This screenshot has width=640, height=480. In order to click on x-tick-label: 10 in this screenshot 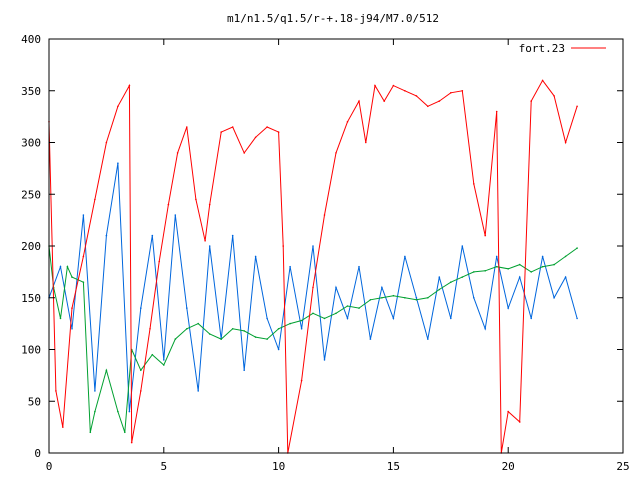, I will do `click(278, 466)`.